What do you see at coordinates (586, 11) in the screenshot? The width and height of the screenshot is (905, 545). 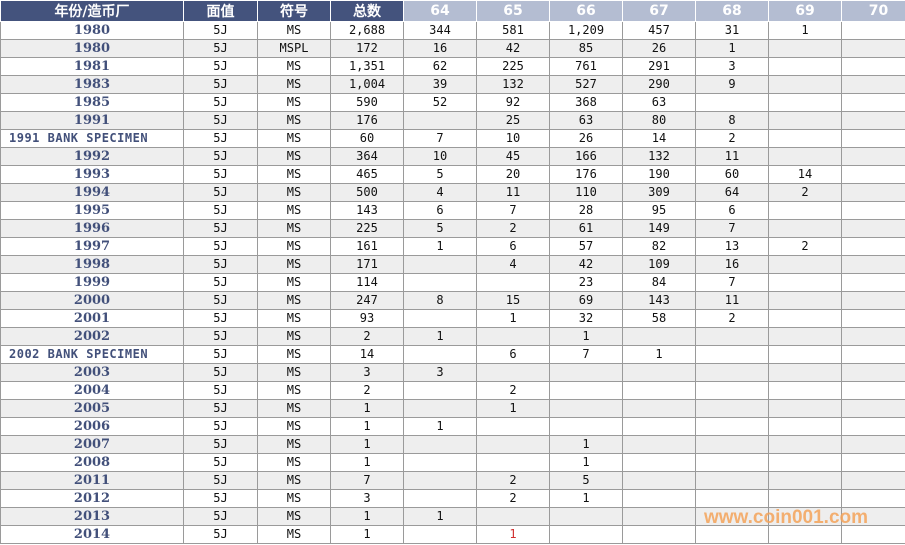 I see `column-header: 66` at bounding box center [586, 11].